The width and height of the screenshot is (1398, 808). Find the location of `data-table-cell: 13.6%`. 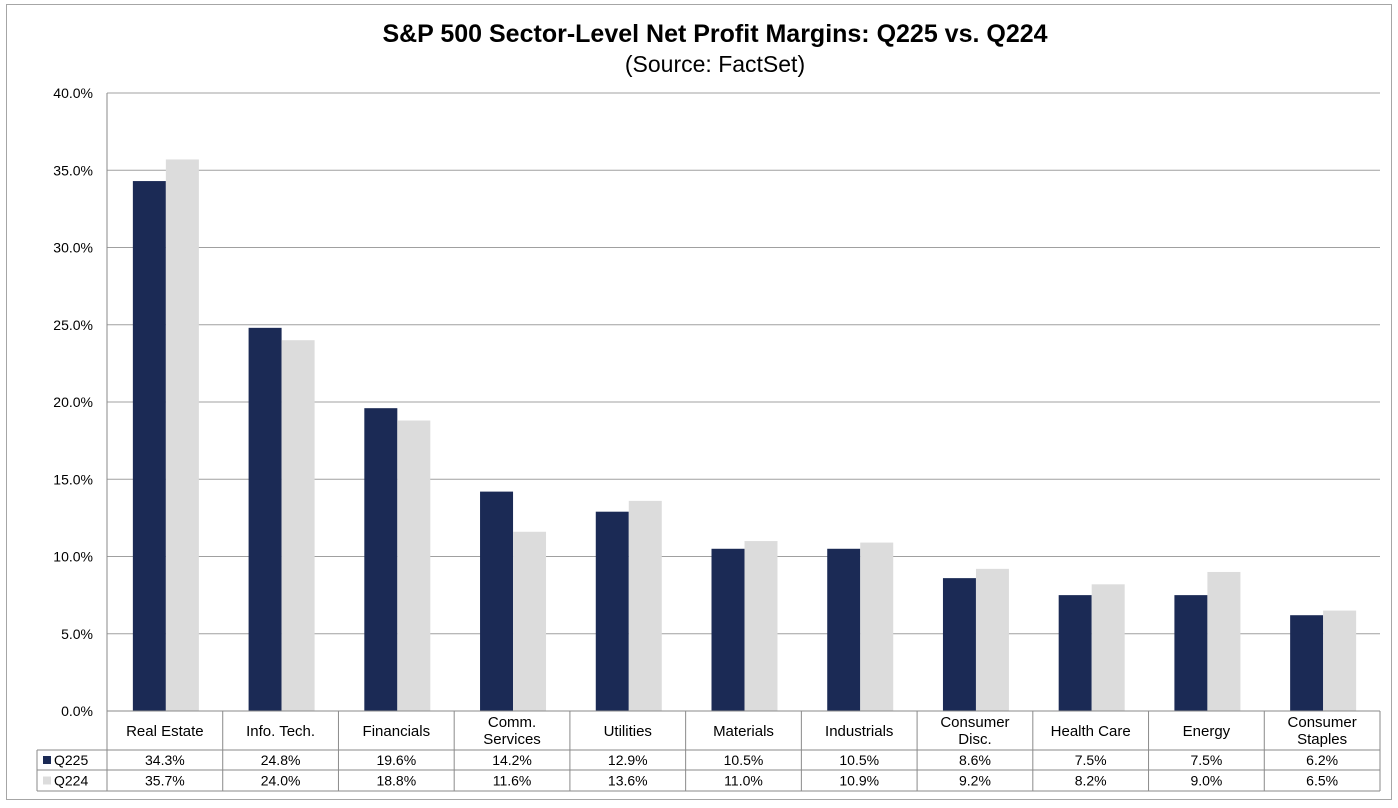

data-table-cell: 13.6% is located at coordinates (628, 781).